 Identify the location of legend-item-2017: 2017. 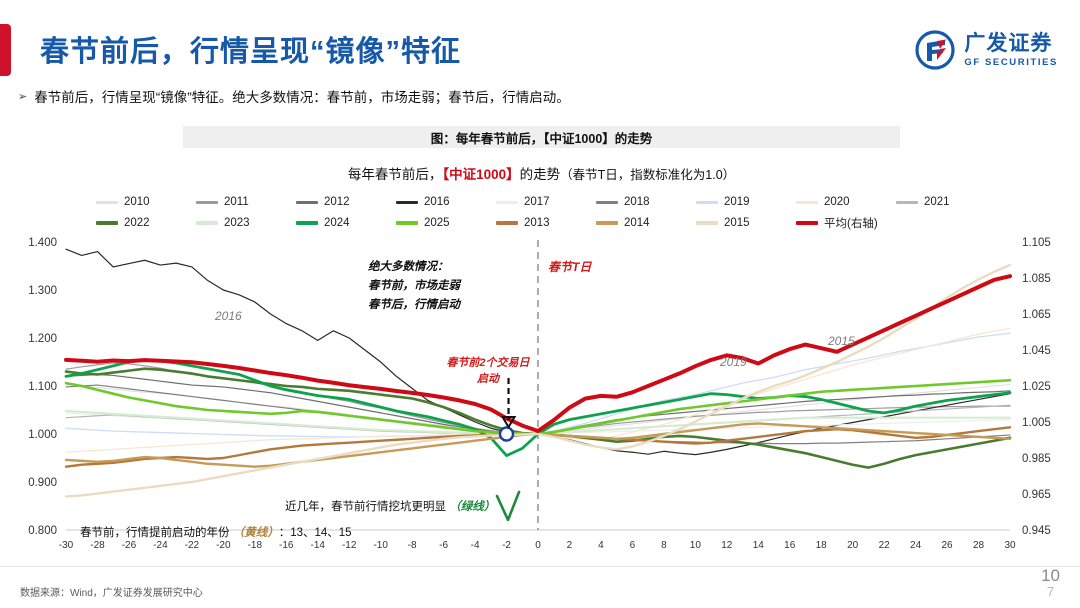
(546, 202).